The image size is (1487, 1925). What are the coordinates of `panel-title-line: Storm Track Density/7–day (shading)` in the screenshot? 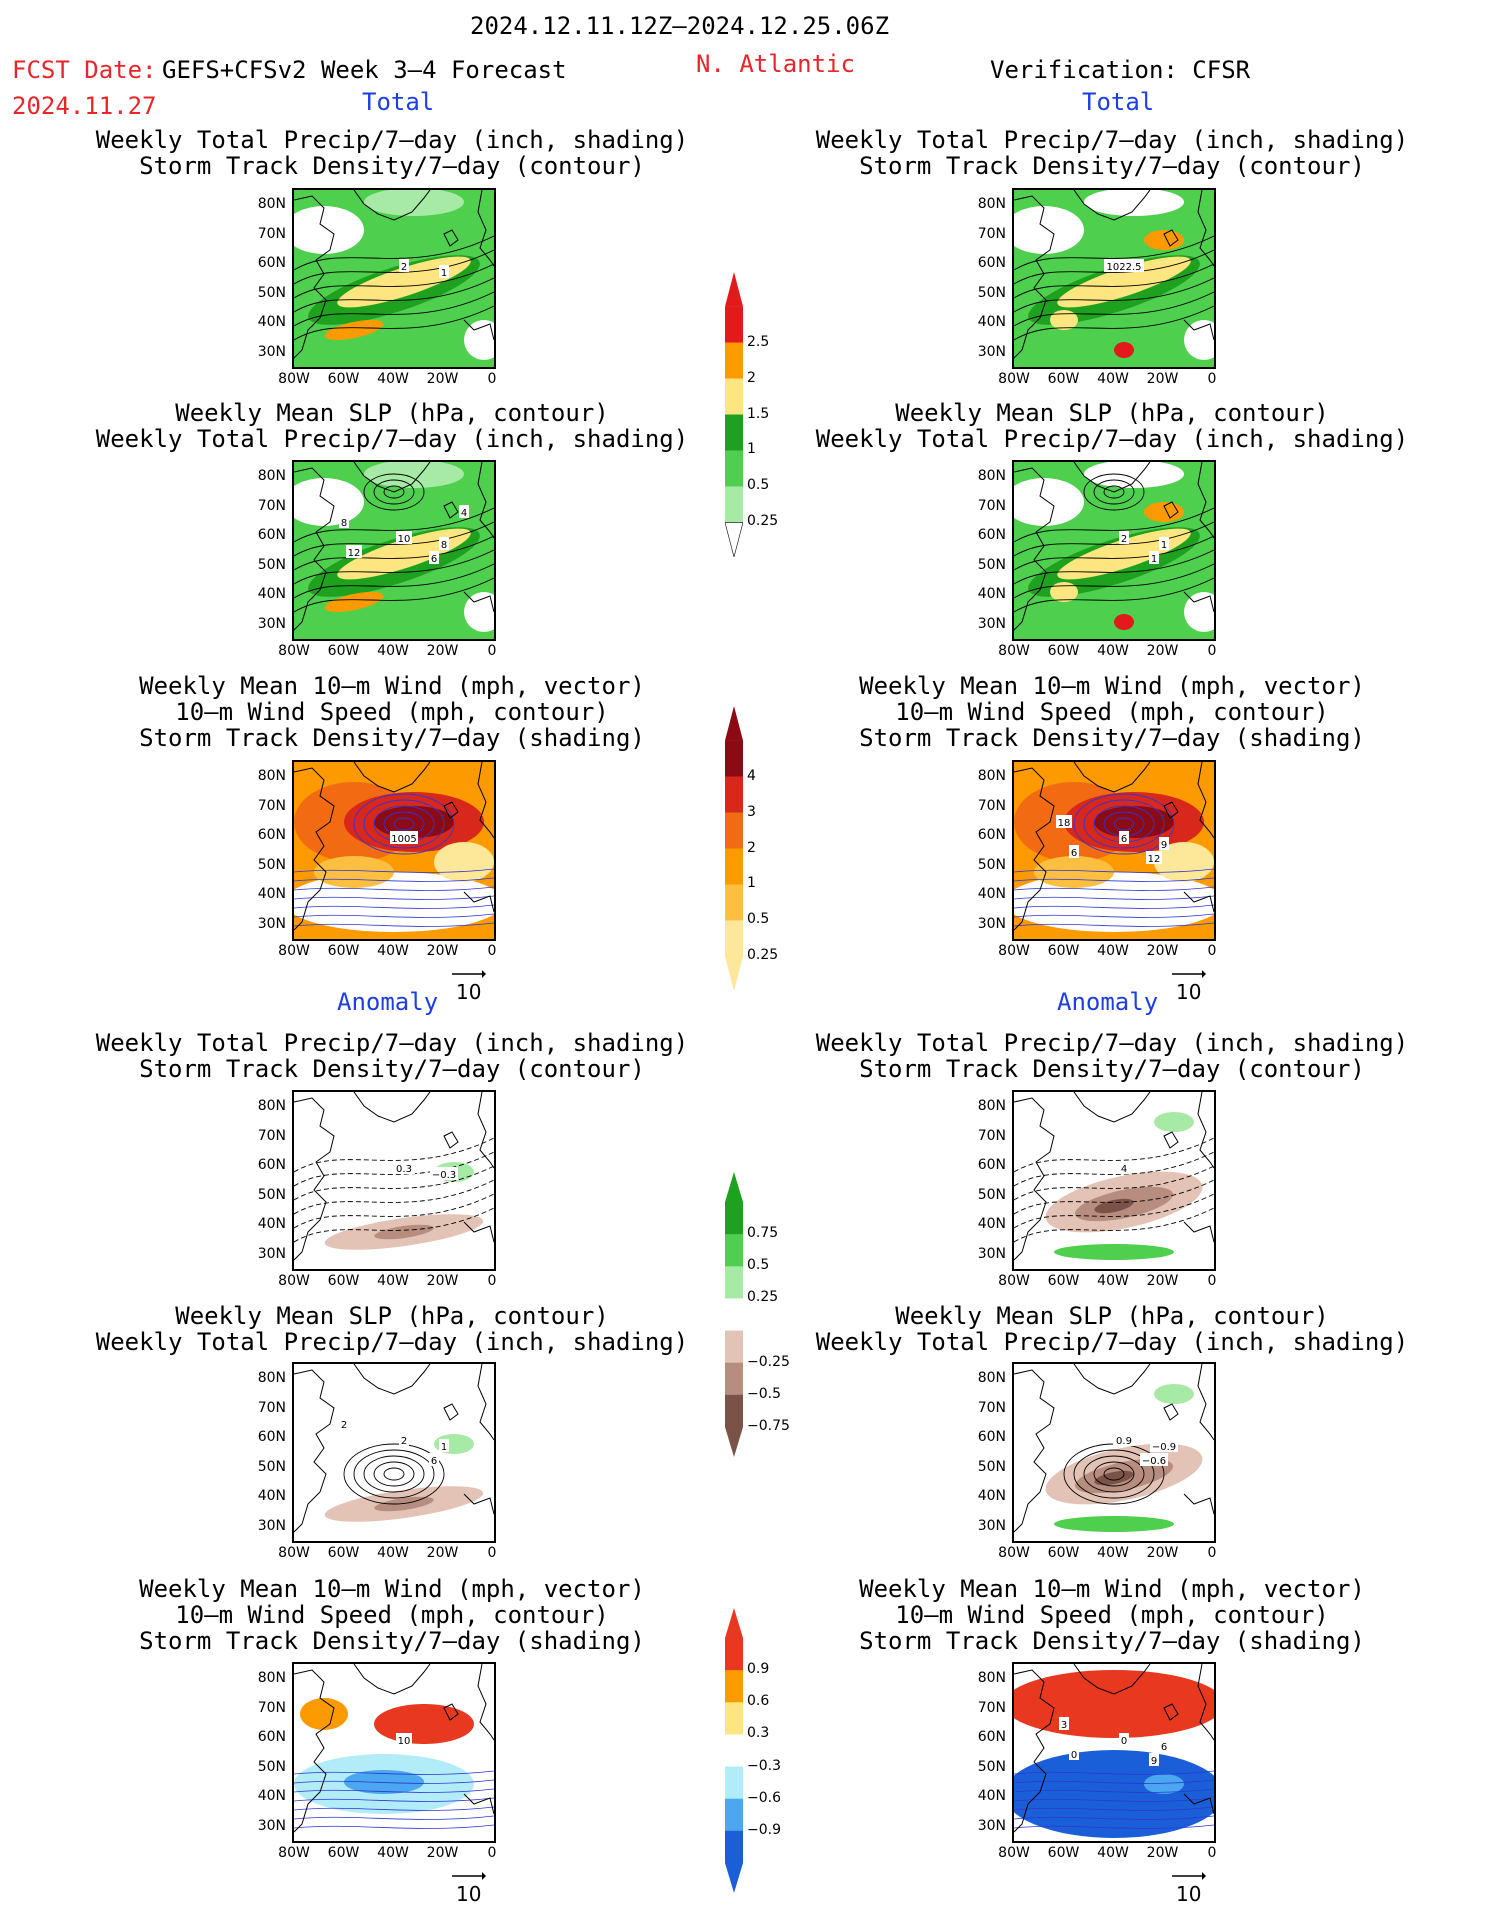 It's located at (392, 1641).